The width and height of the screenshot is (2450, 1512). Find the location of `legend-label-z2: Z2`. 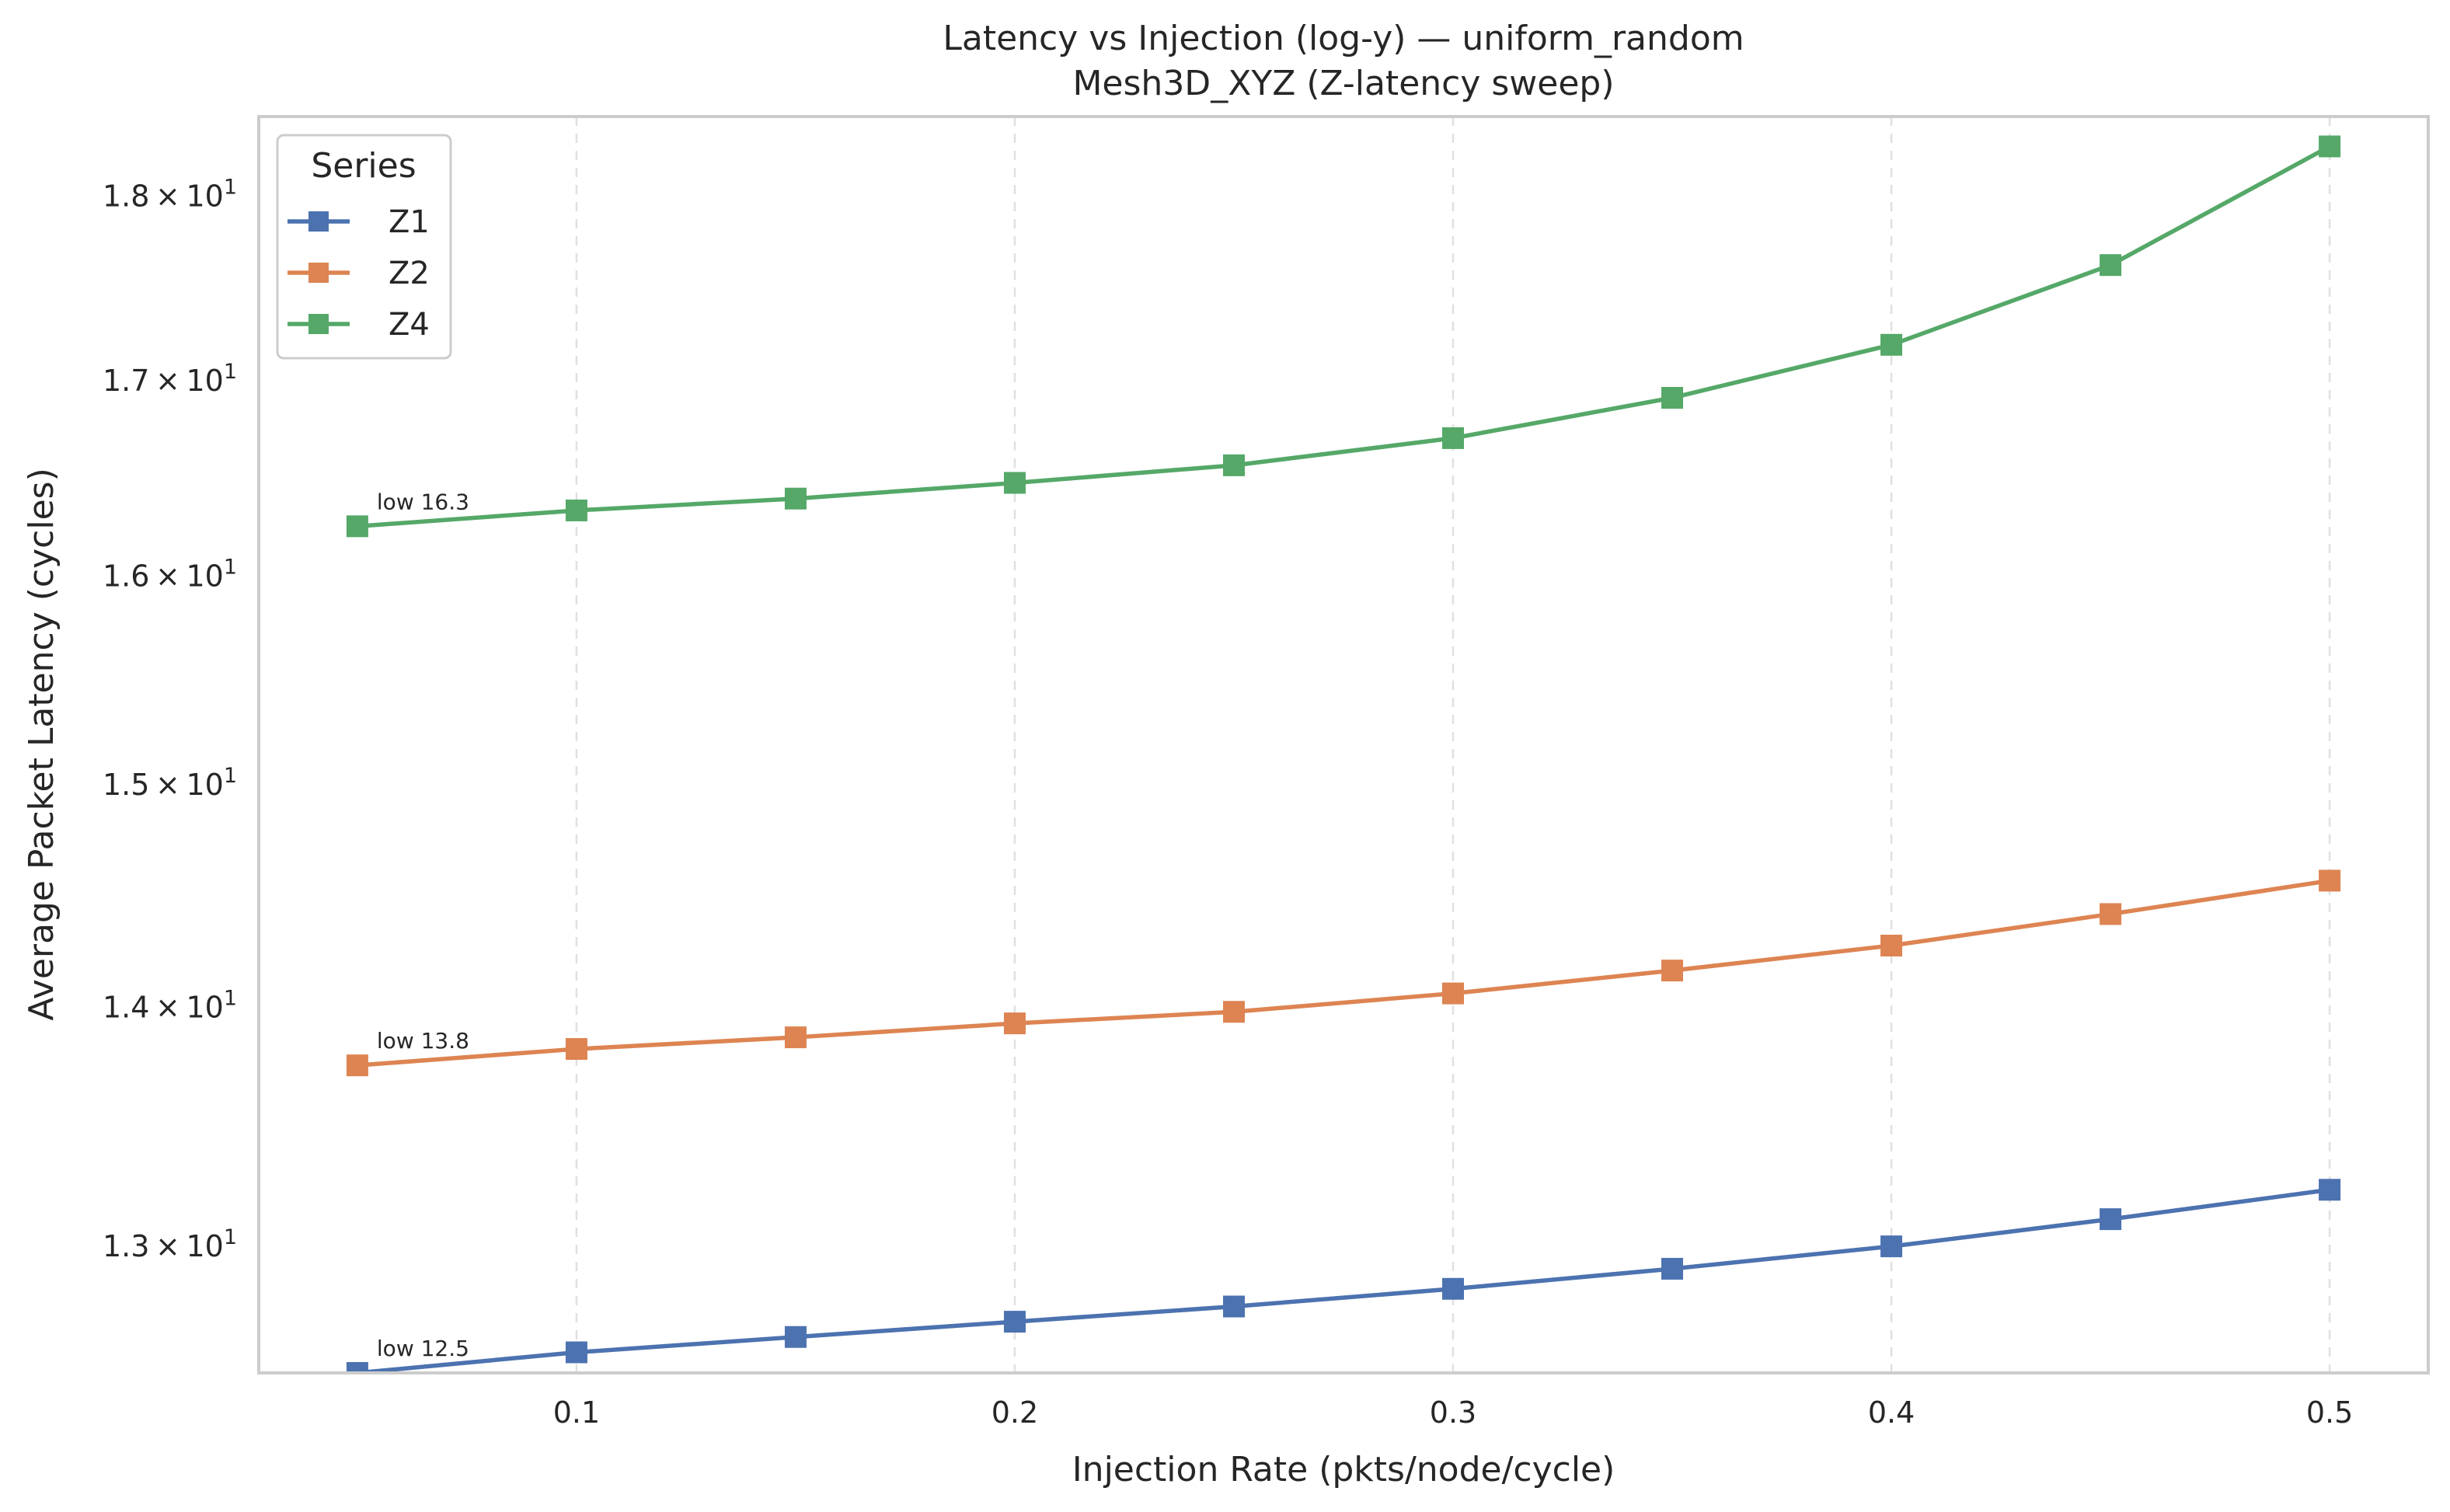

legend-label-z2: Z2 is located at coordinates (410, 273).